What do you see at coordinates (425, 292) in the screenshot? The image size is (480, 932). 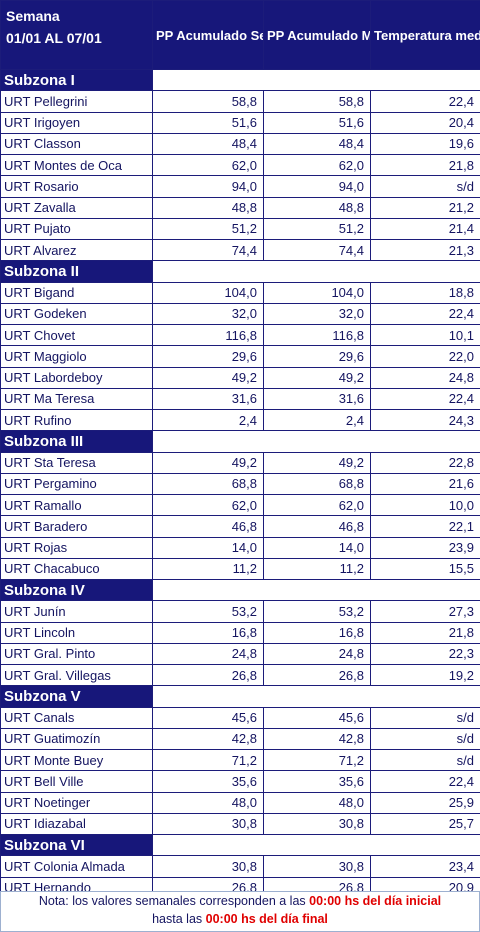 I see `value-cell: 18,8` at bounding box center [425, 292].